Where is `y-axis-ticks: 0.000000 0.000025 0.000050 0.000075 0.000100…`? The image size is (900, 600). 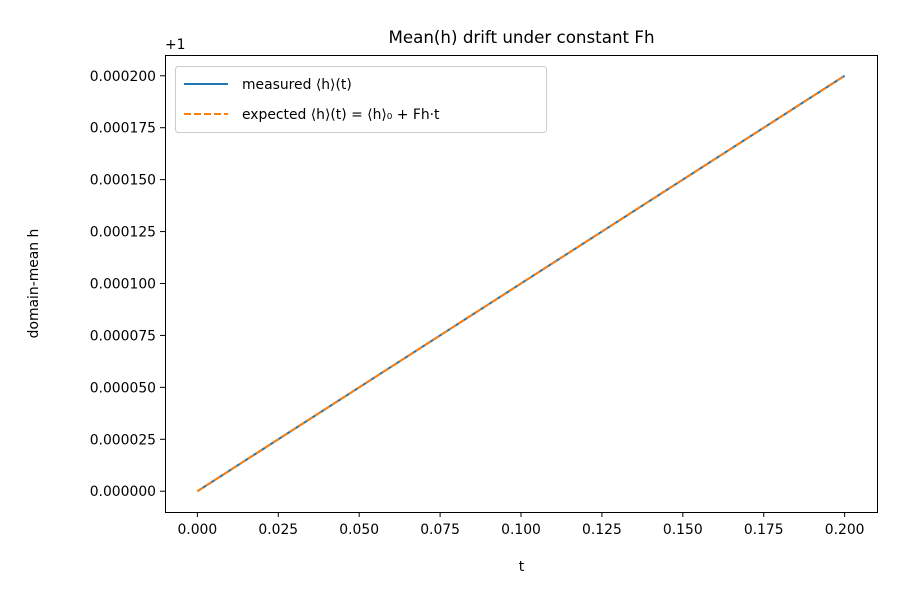 y-axis-ticks: 0.000000 0.000025 0.000050 0.000075 0.000100… is located at coordinates (127, 284).